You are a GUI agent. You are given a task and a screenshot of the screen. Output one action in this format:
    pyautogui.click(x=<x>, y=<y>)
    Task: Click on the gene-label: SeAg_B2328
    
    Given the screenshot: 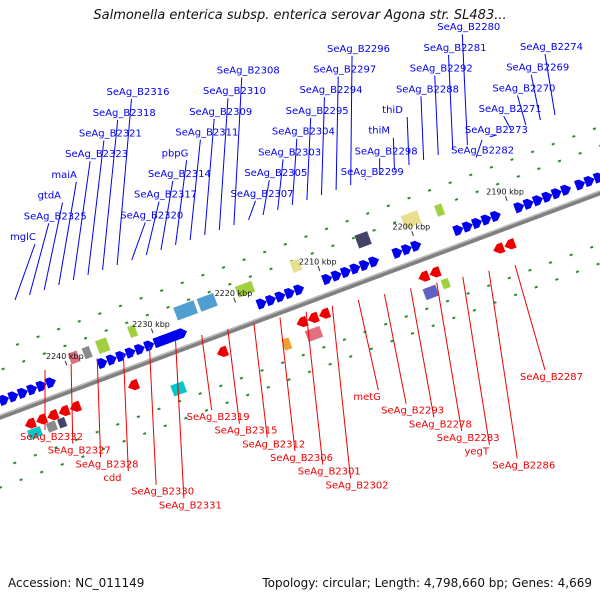 What is the action you would take?
    pyautogui.click(x=107, y=464)
    